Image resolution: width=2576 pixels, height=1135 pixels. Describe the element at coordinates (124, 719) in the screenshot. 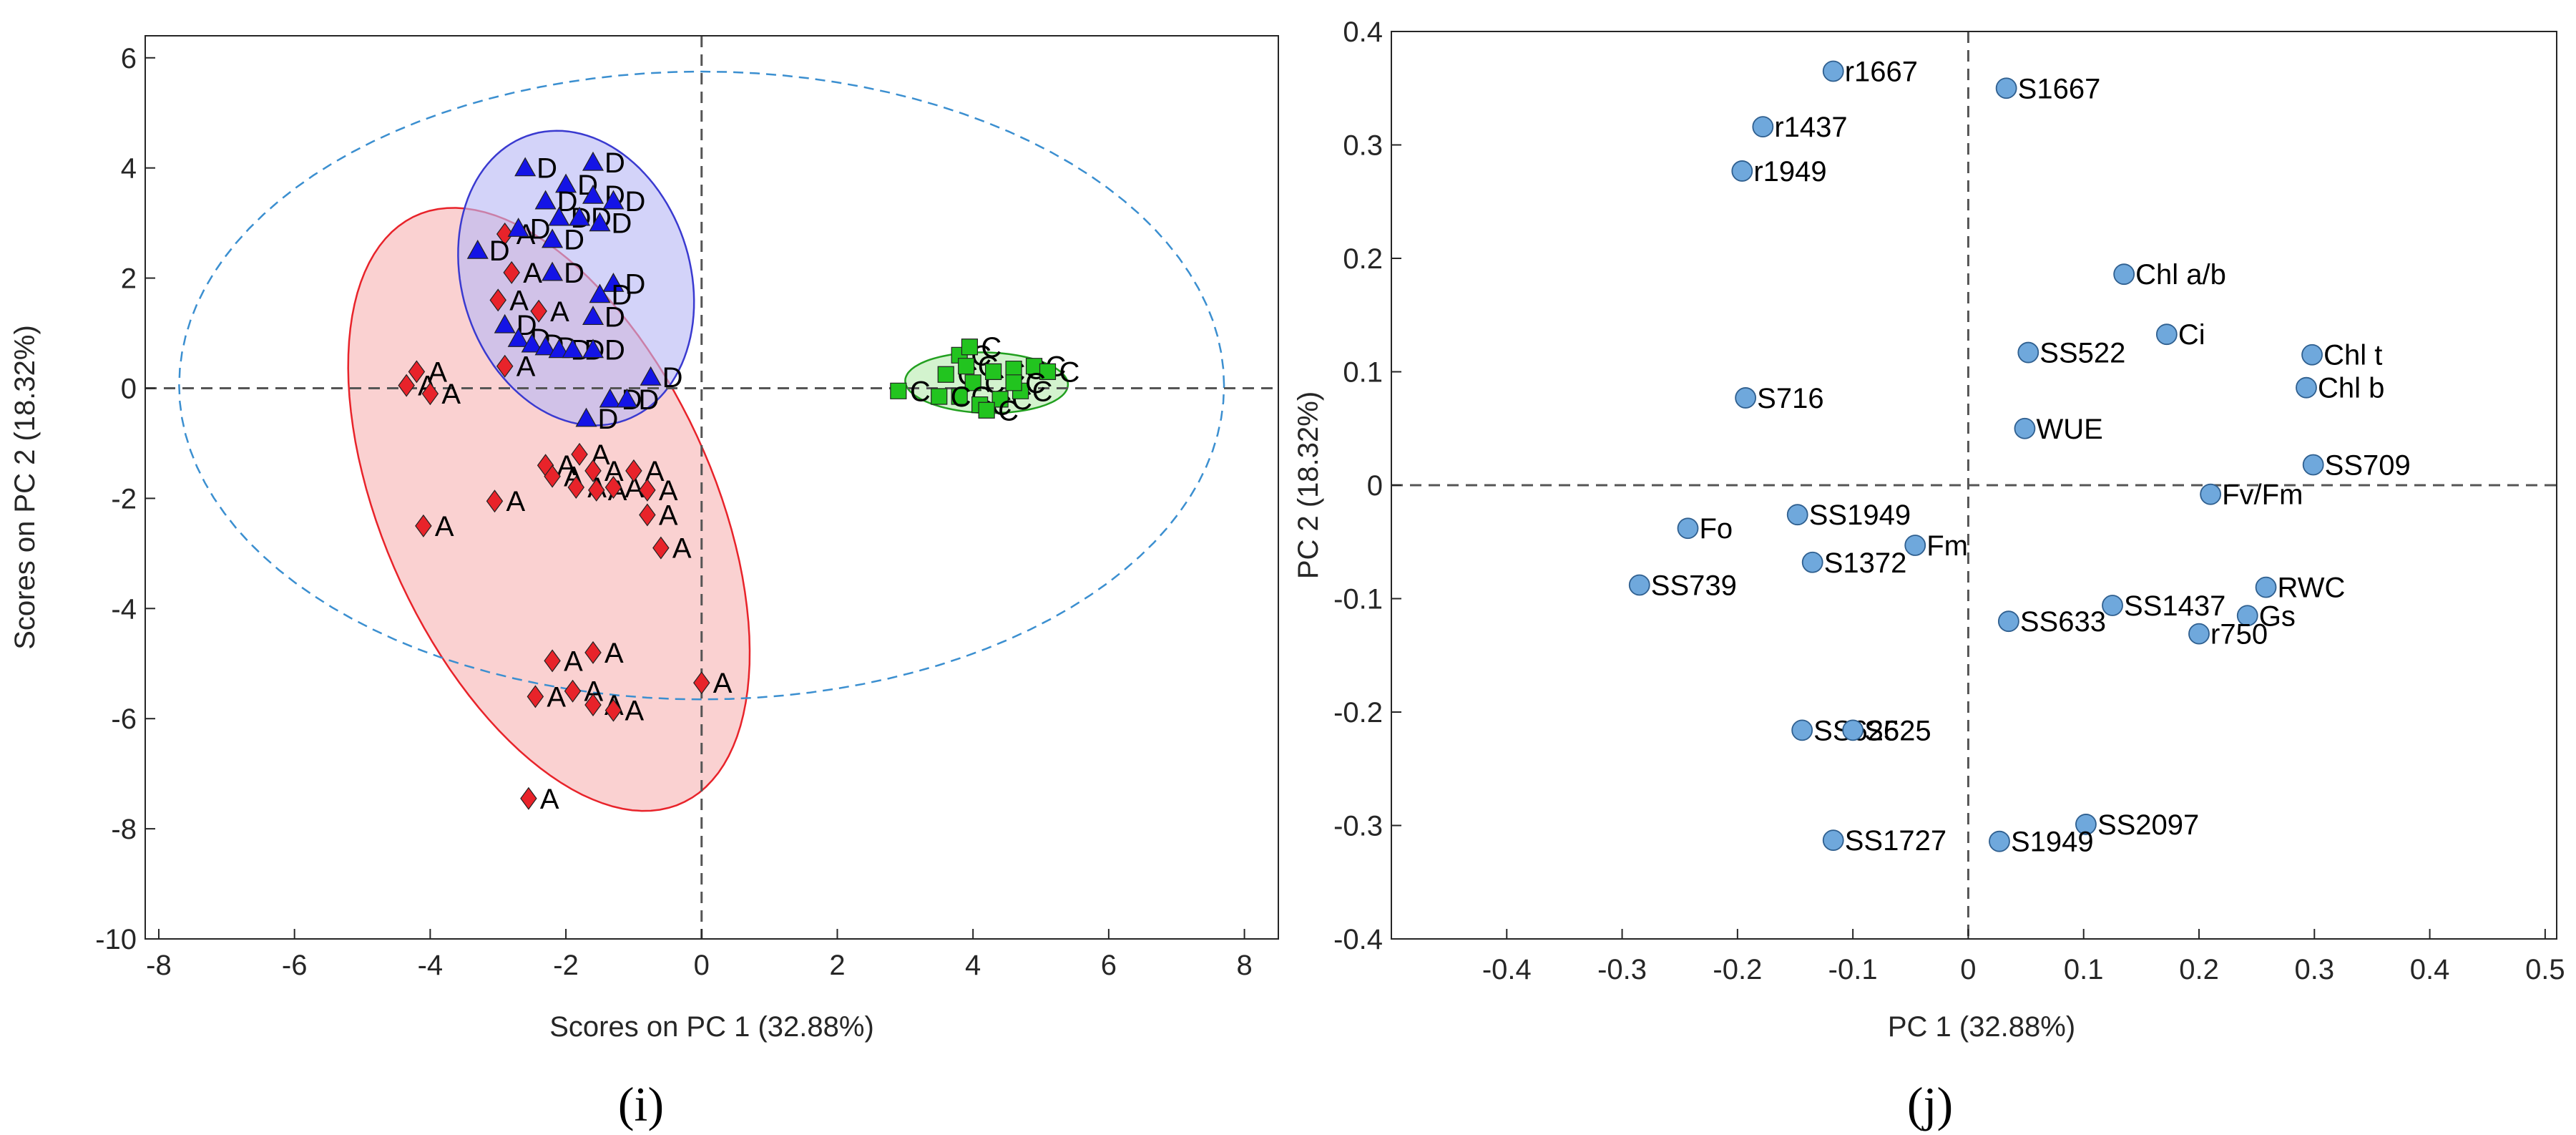

I see `y-tick-label-6: -6` at that location.